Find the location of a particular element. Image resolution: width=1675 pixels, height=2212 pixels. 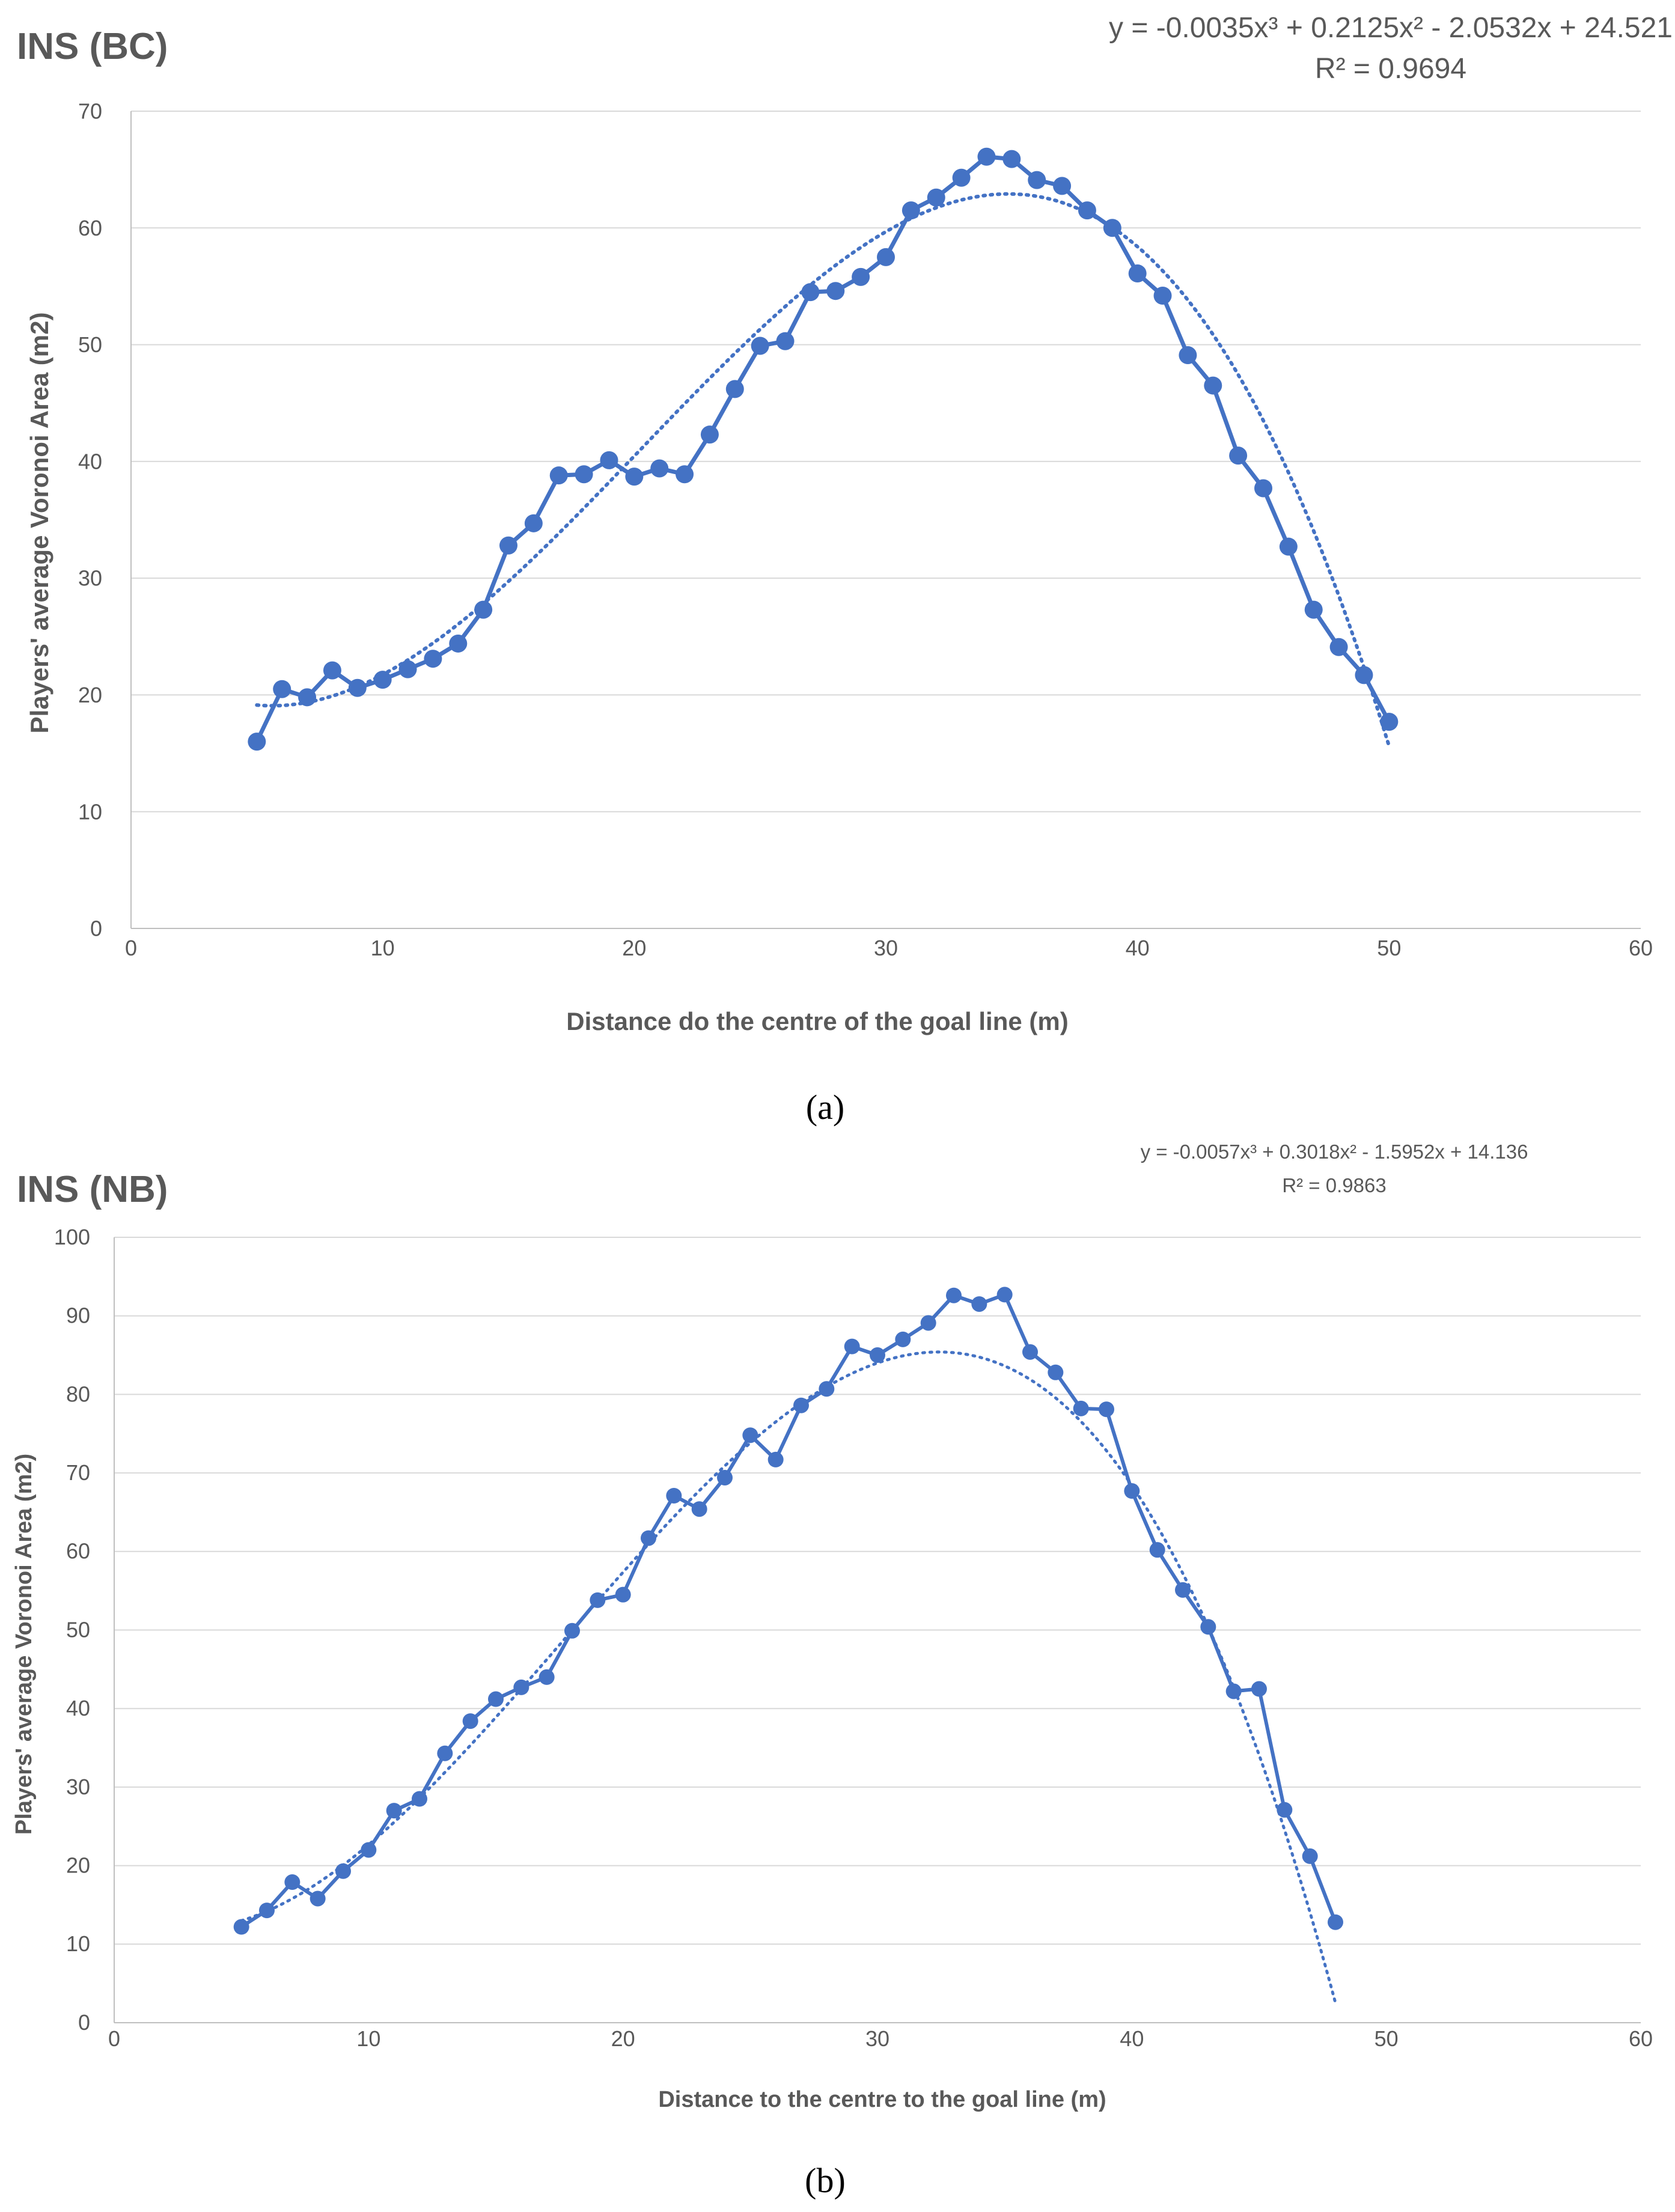

y-tick-labels: 0 10 20 30 40 50 60 70 is located at coordinates (90, 520).